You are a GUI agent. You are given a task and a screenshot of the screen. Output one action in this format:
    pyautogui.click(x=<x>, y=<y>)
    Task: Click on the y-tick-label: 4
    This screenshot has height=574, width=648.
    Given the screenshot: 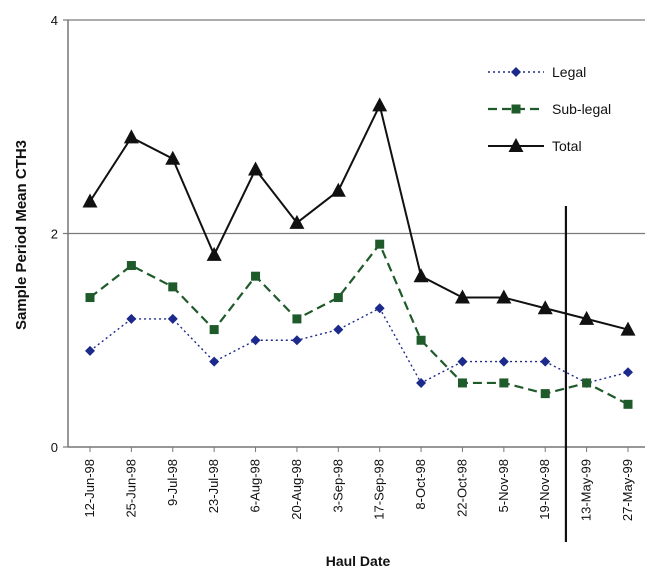 What is the action you would take?
    pyautogui.click(x=54, y=20)
    